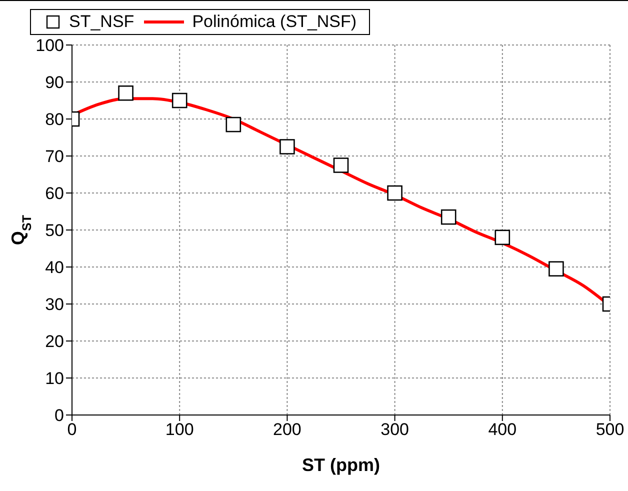  I want to click on y-tick-label: 0, so click(59, 416).